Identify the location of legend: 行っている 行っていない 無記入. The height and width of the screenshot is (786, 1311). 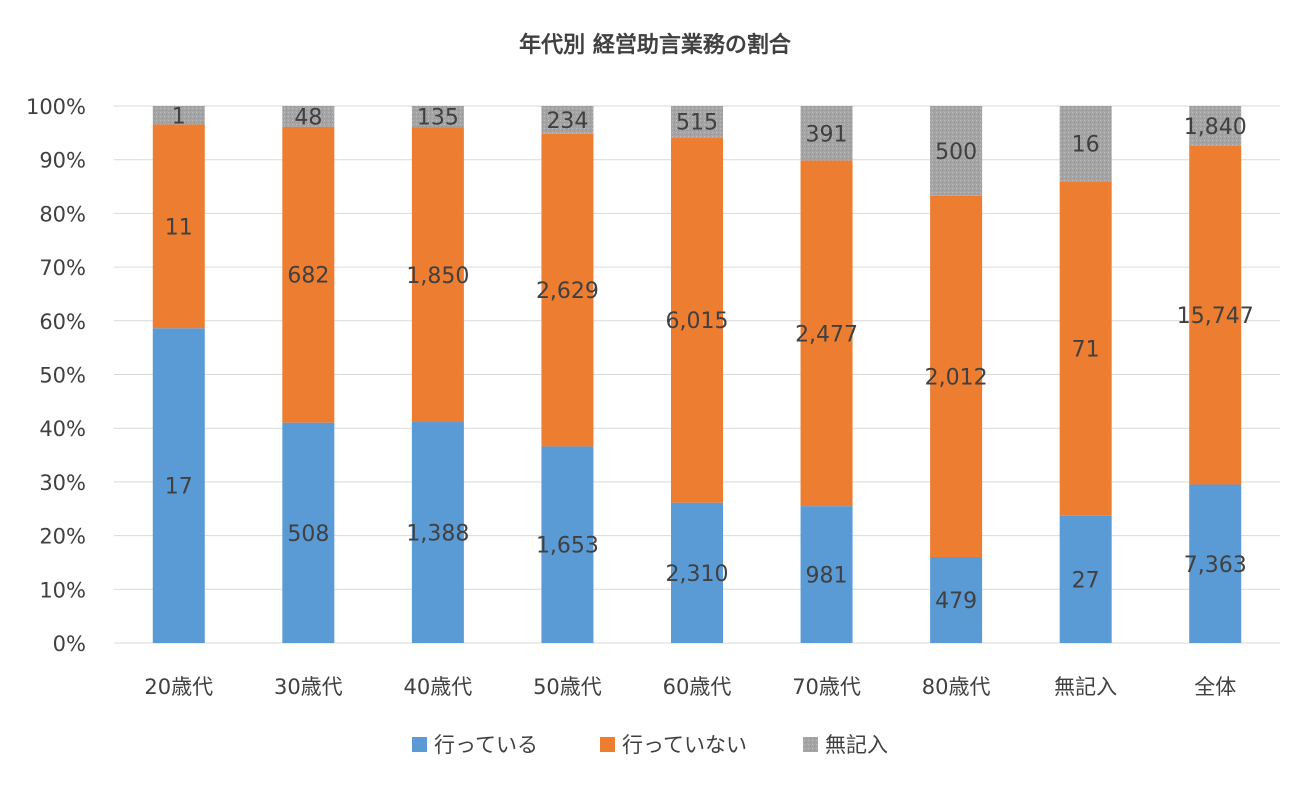
(650, 745).